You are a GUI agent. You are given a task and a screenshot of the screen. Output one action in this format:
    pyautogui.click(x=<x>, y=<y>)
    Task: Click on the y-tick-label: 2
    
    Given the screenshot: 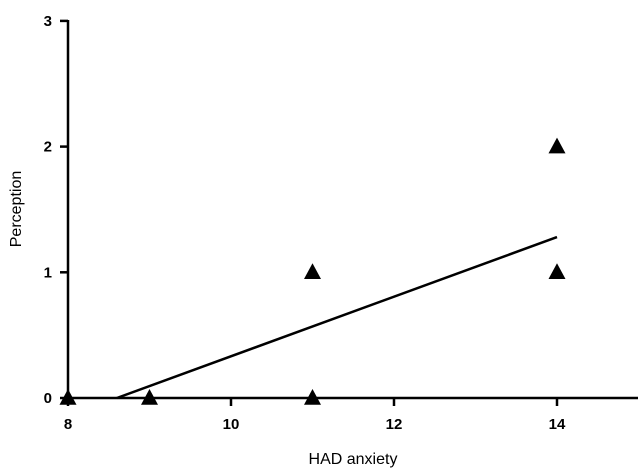 What is the action you would take?
    pyautogui.click(x=48, y=147)
    